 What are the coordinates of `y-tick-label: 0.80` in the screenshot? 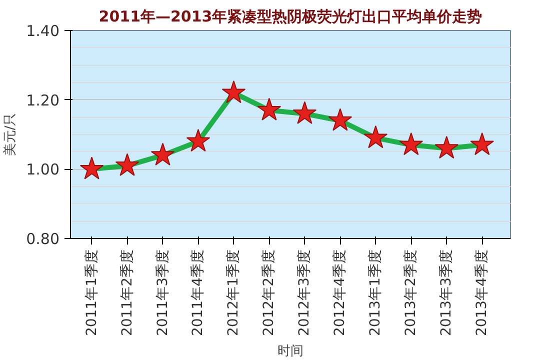 It's located at (43, 239).